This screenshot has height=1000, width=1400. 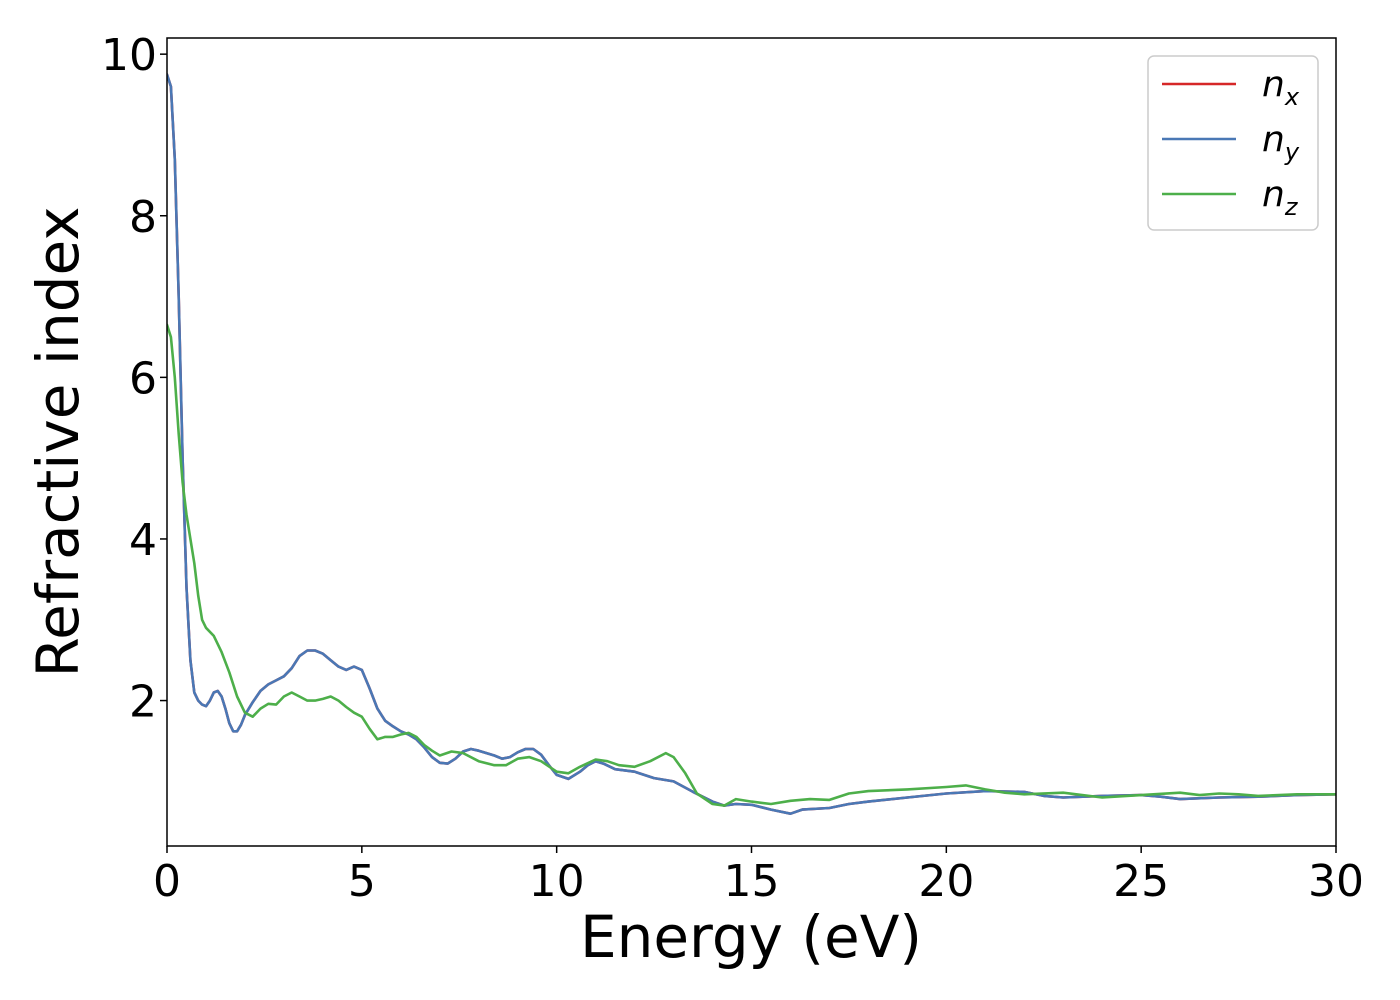 What do you see at coordinates (362, 881) in the screenshot?
I see `x-tick-label: 5` at bounding box center [362, 881].